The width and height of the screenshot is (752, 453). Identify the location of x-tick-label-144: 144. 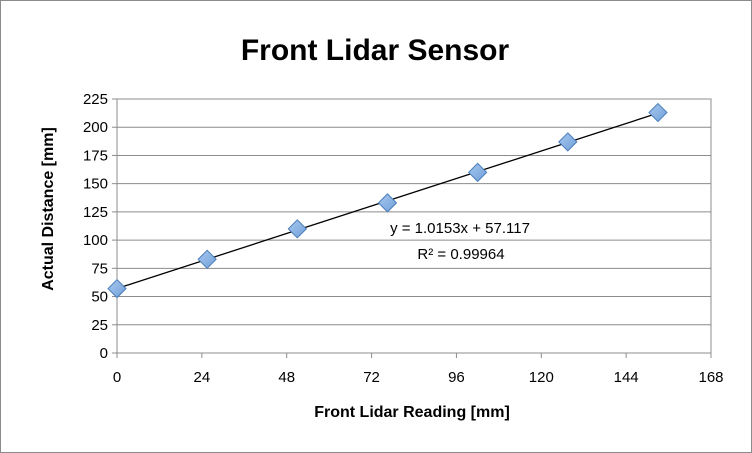
(626, 377).